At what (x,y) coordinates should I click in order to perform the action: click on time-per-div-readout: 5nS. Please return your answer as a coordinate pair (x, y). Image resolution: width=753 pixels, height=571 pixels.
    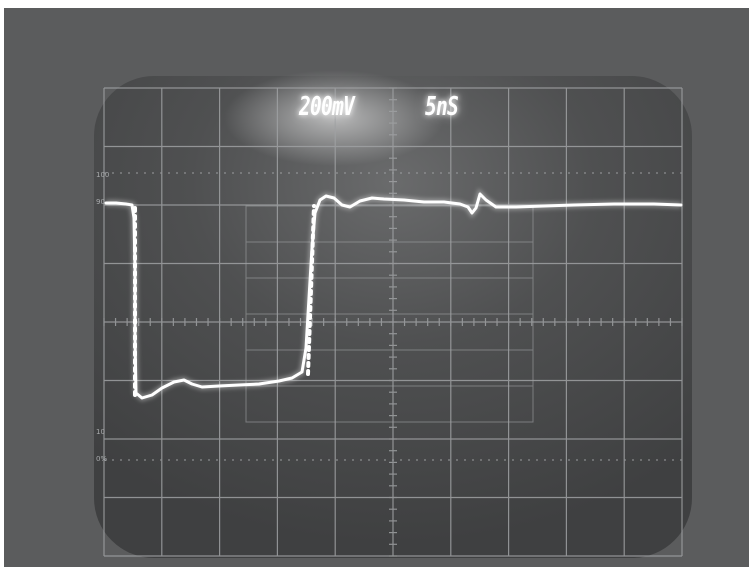
    Looking at the image, I should click on (442, 107).